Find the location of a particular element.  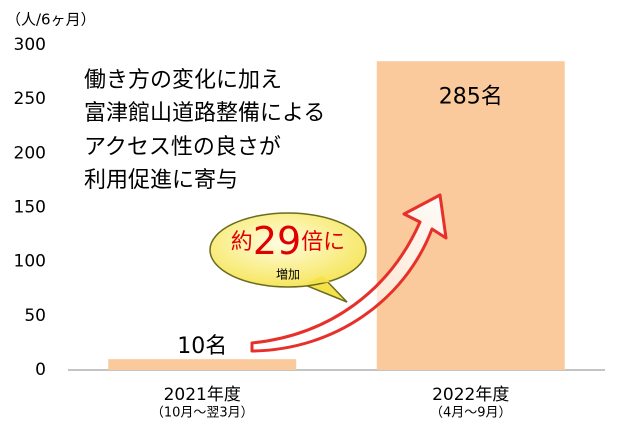

y-tick-label: 100 is located at coordinates (30, 262).